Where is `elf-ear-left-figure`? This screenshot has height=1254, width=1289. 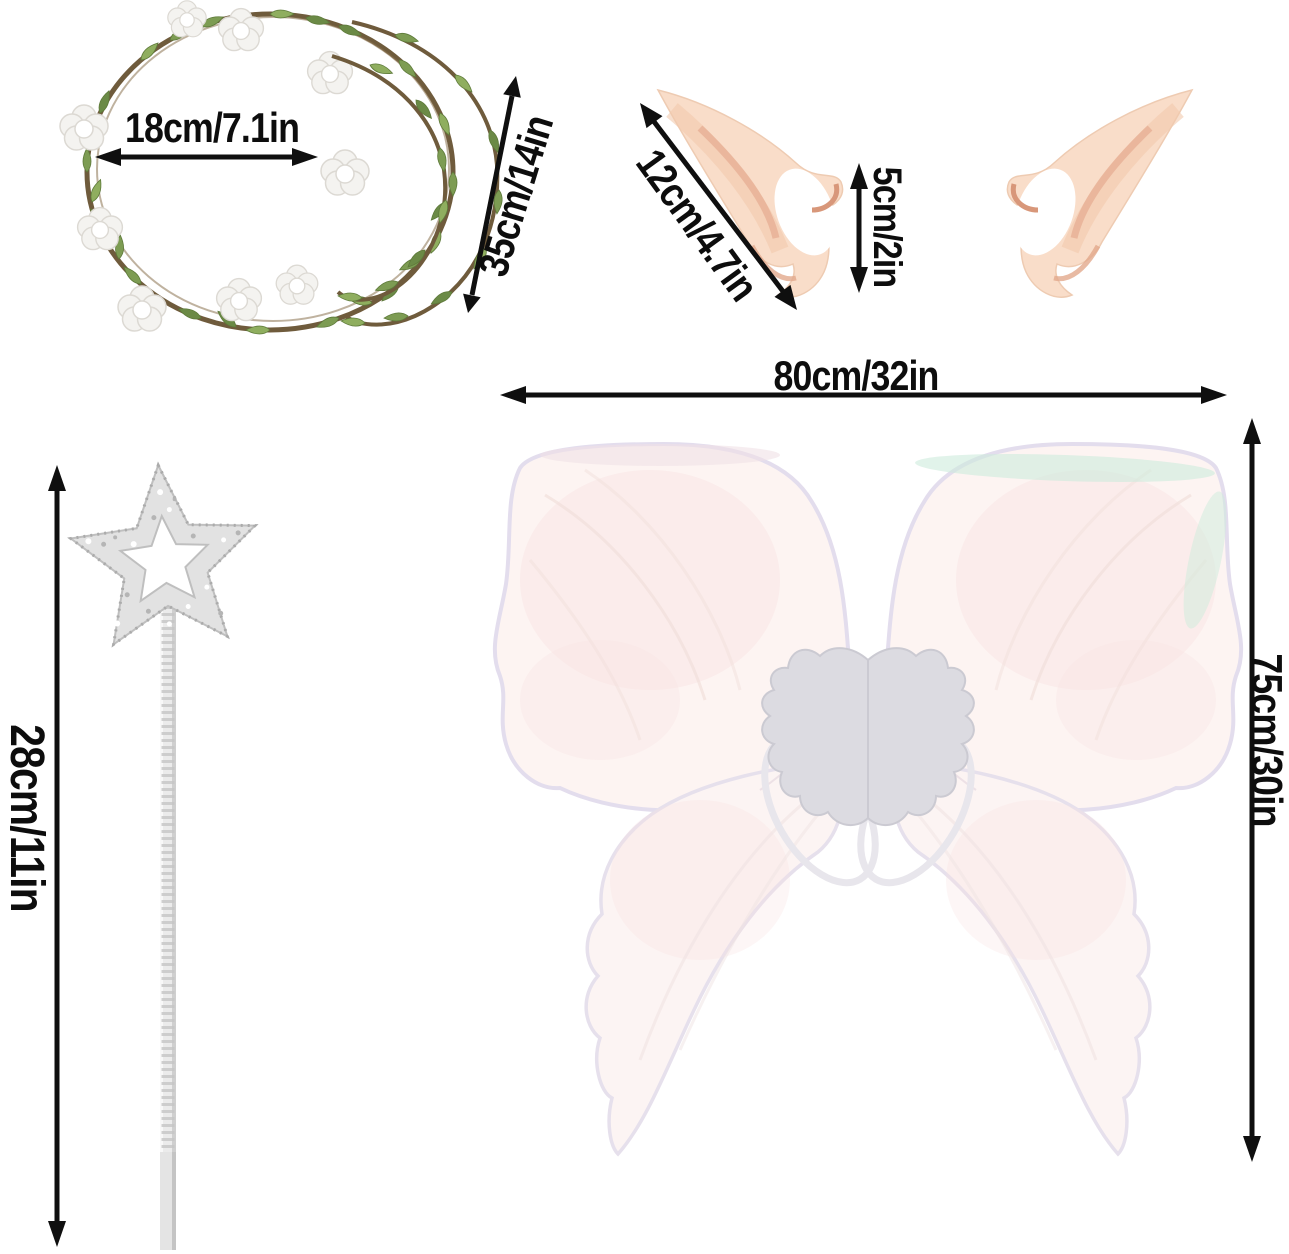 elf-ear-left-figure is located at coordinates (750, 193).